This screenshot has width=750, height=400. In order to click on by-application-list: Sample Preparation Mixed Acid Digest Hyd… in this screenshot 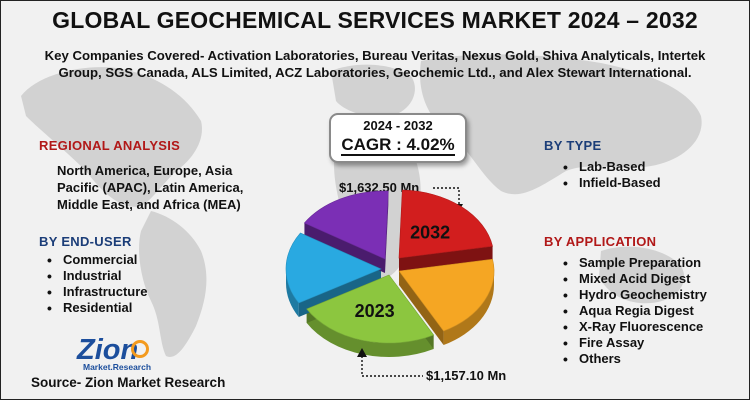, I will do `click(632, 311)`.